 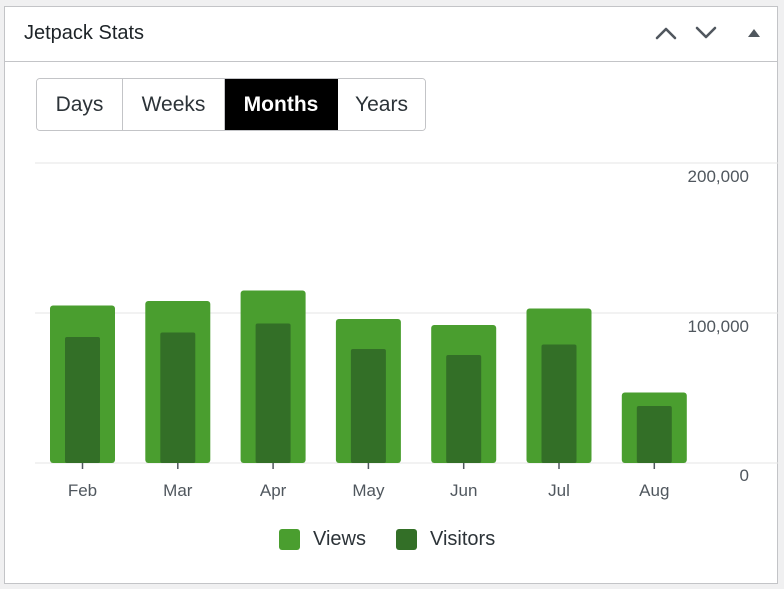 I want to click on y-tick-label: 200,000, so click(x=718, y=176).